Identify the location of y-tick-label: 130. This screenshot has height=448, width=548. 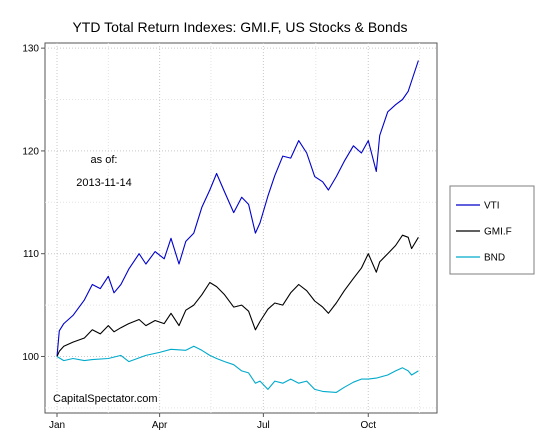
(30, 49).